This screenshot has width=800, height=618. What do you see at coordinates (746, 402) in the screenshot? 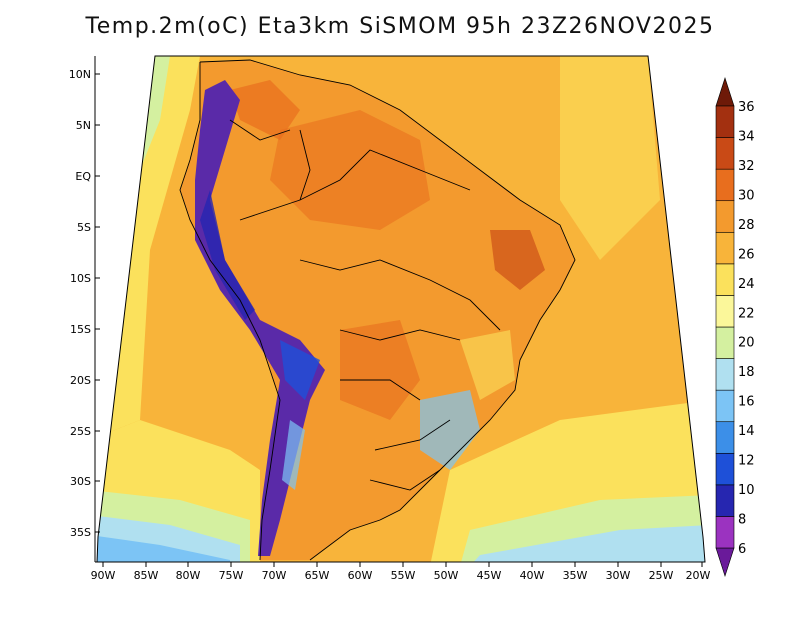
I see `colorbar-label: 16` at bounding box center [746, 402].